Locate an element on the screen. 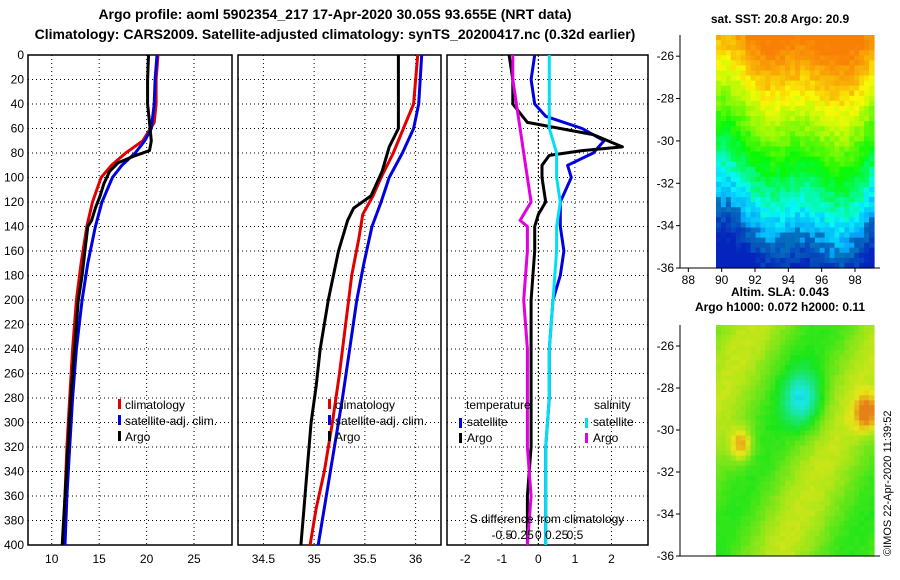 This screenshot has width=900, height=580. legend-swatch is located at coordinates (586, 438).